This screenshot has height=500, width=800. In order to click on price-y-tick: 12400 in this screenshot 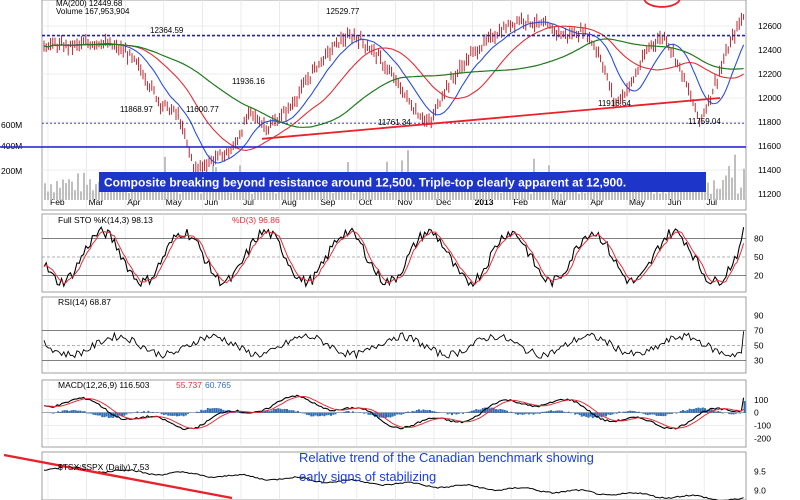, I will do `click(770, 50)`.